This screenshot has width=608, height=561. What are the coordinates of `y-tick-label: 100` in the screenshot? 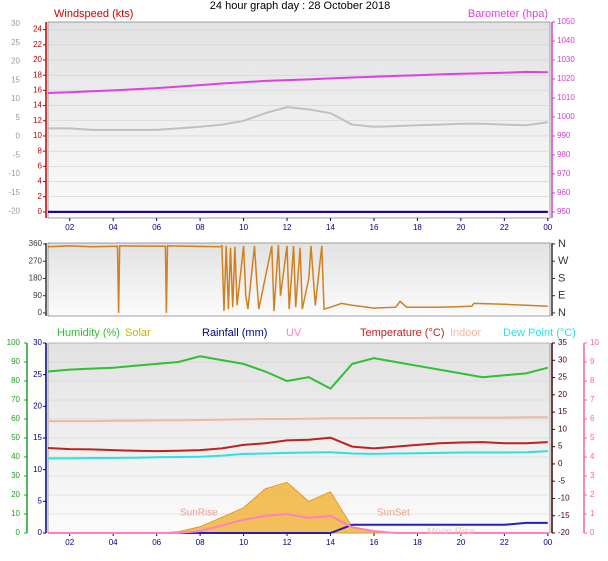 It's located at (14, 342).